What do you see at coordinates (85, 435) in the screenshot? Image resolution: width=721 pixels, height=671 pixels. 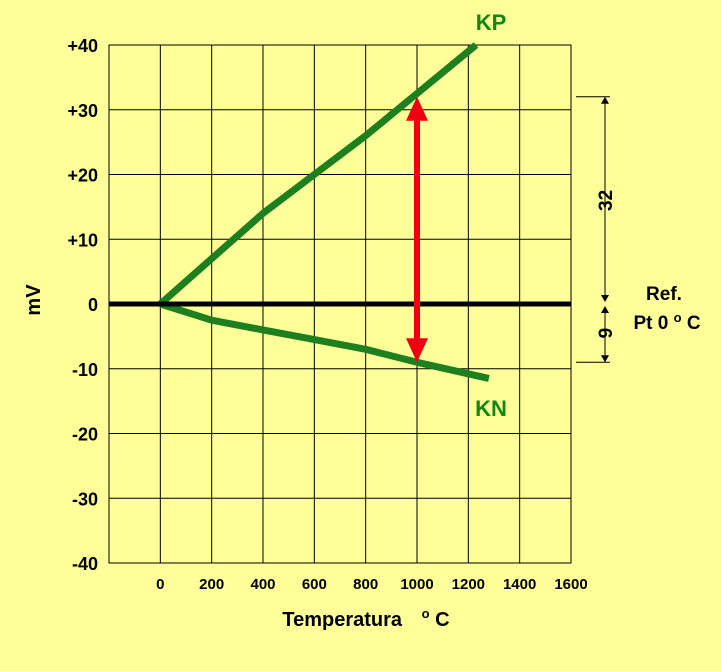 I see `y-tick-label: -20` at bounding box center [85, 435].